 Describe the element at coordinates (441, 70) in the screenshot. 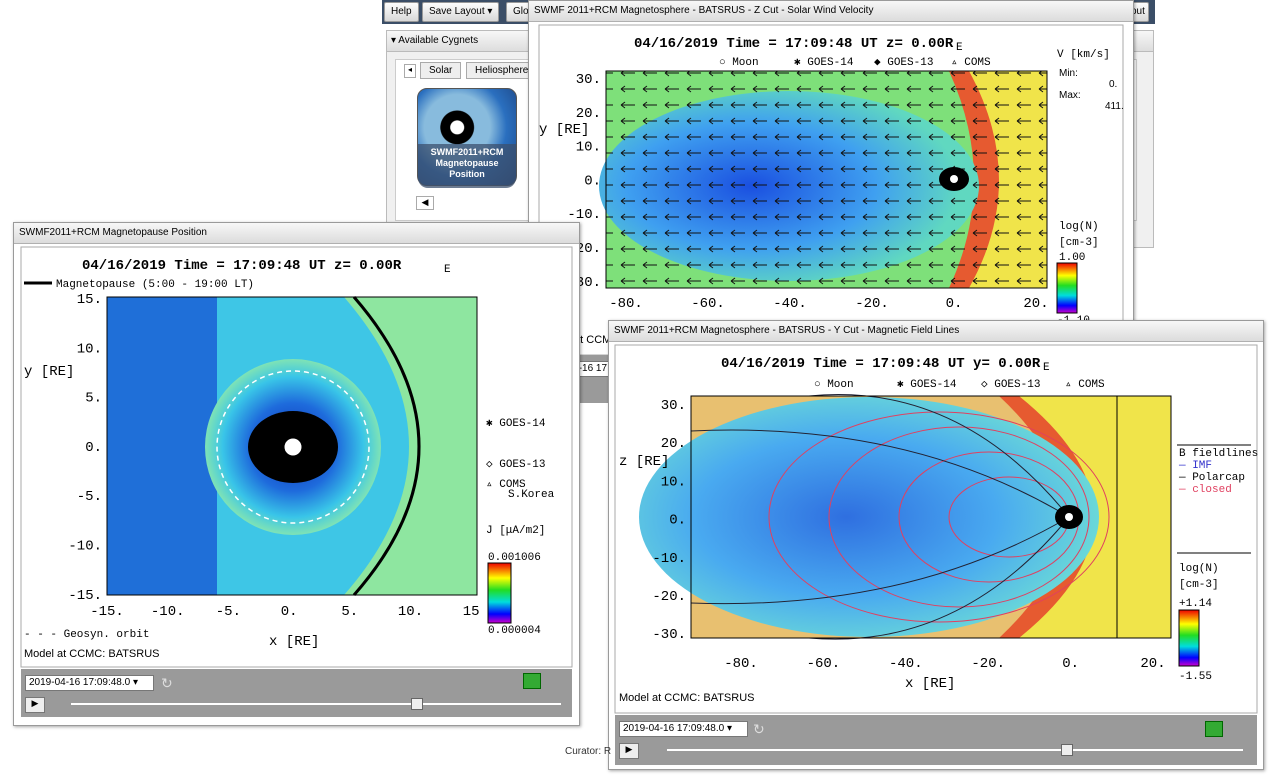

I see `tab: Solar` at that location.